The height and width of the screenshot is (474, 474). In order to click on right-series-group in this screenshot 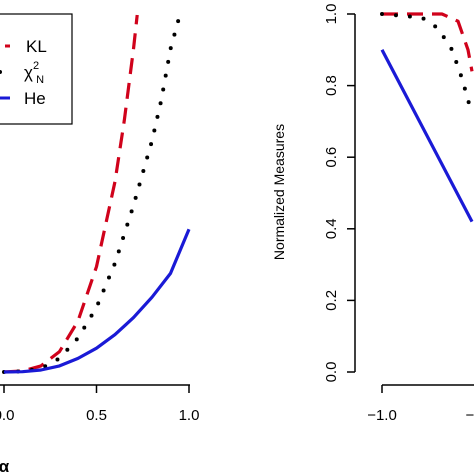, I will do `click(427, 117)`.